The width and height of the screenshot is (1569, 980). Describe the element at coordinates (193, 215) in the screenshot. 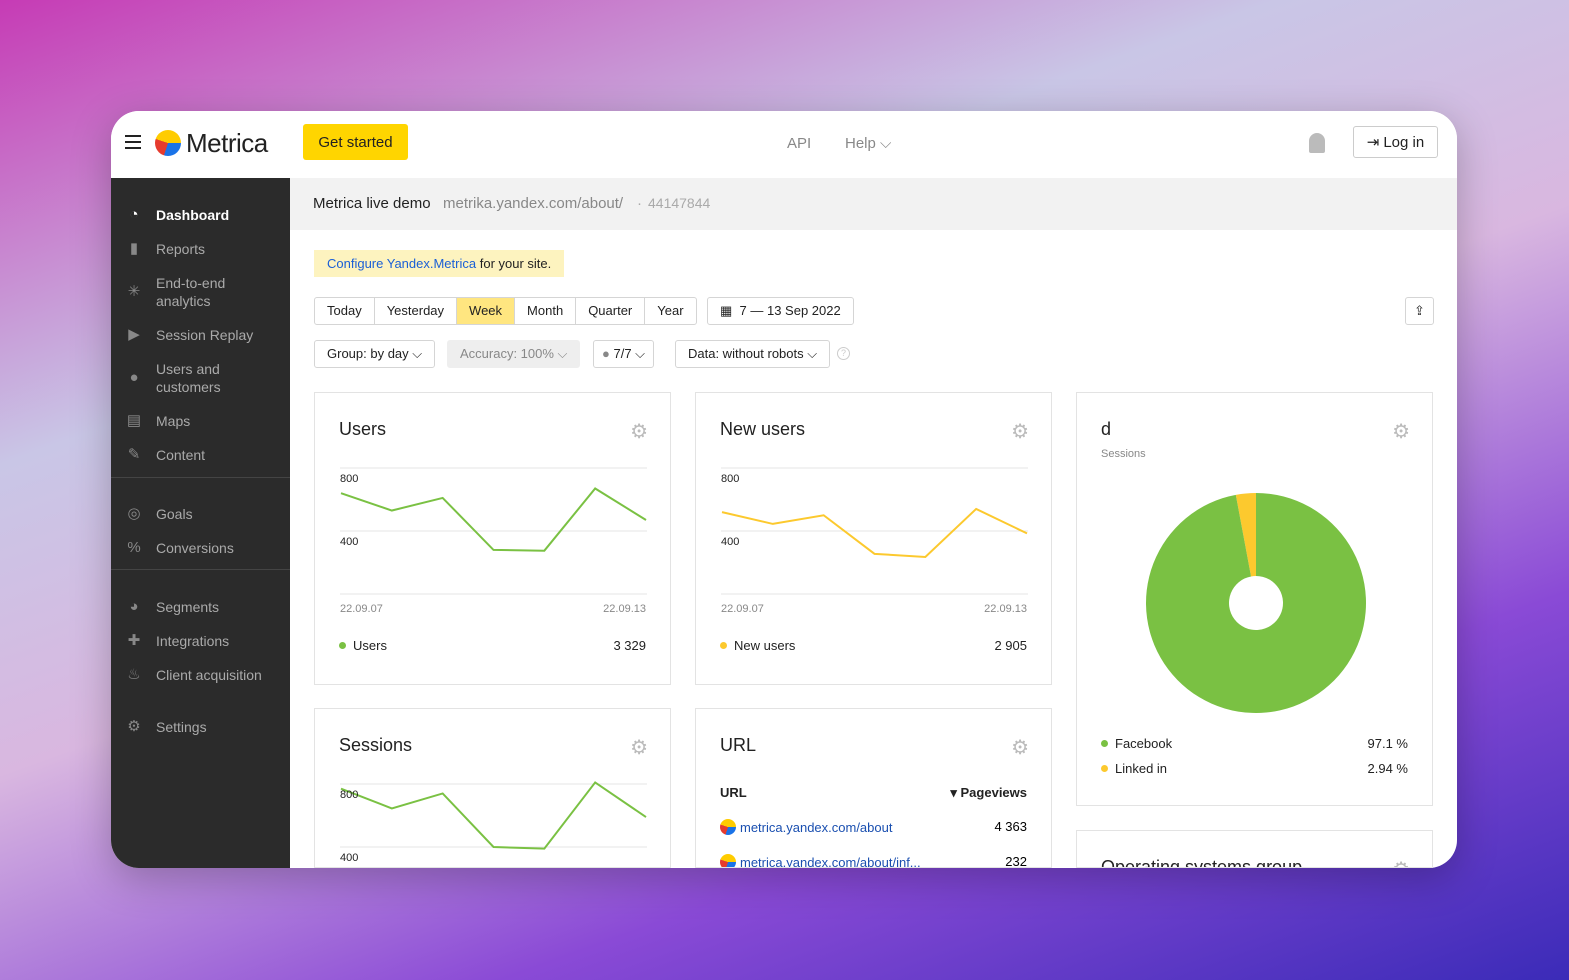

I see `sidebar-item-label: Dashboard` at that location.